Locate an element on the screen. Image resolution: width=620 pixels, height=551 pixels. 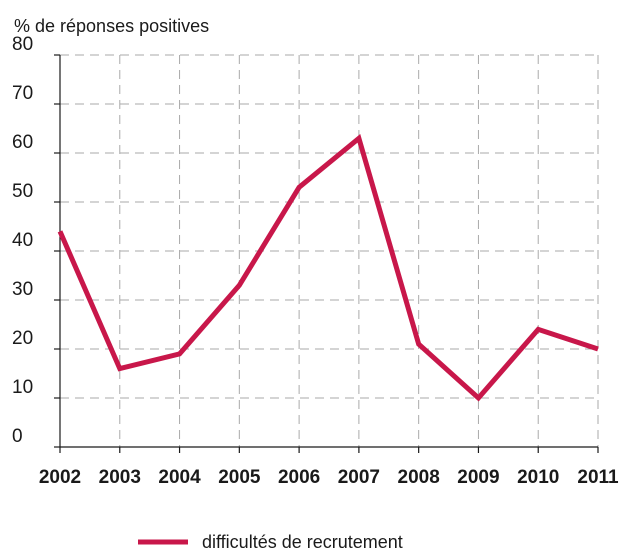
x-tick-label: 2002 is located at coordinates (60, 477).